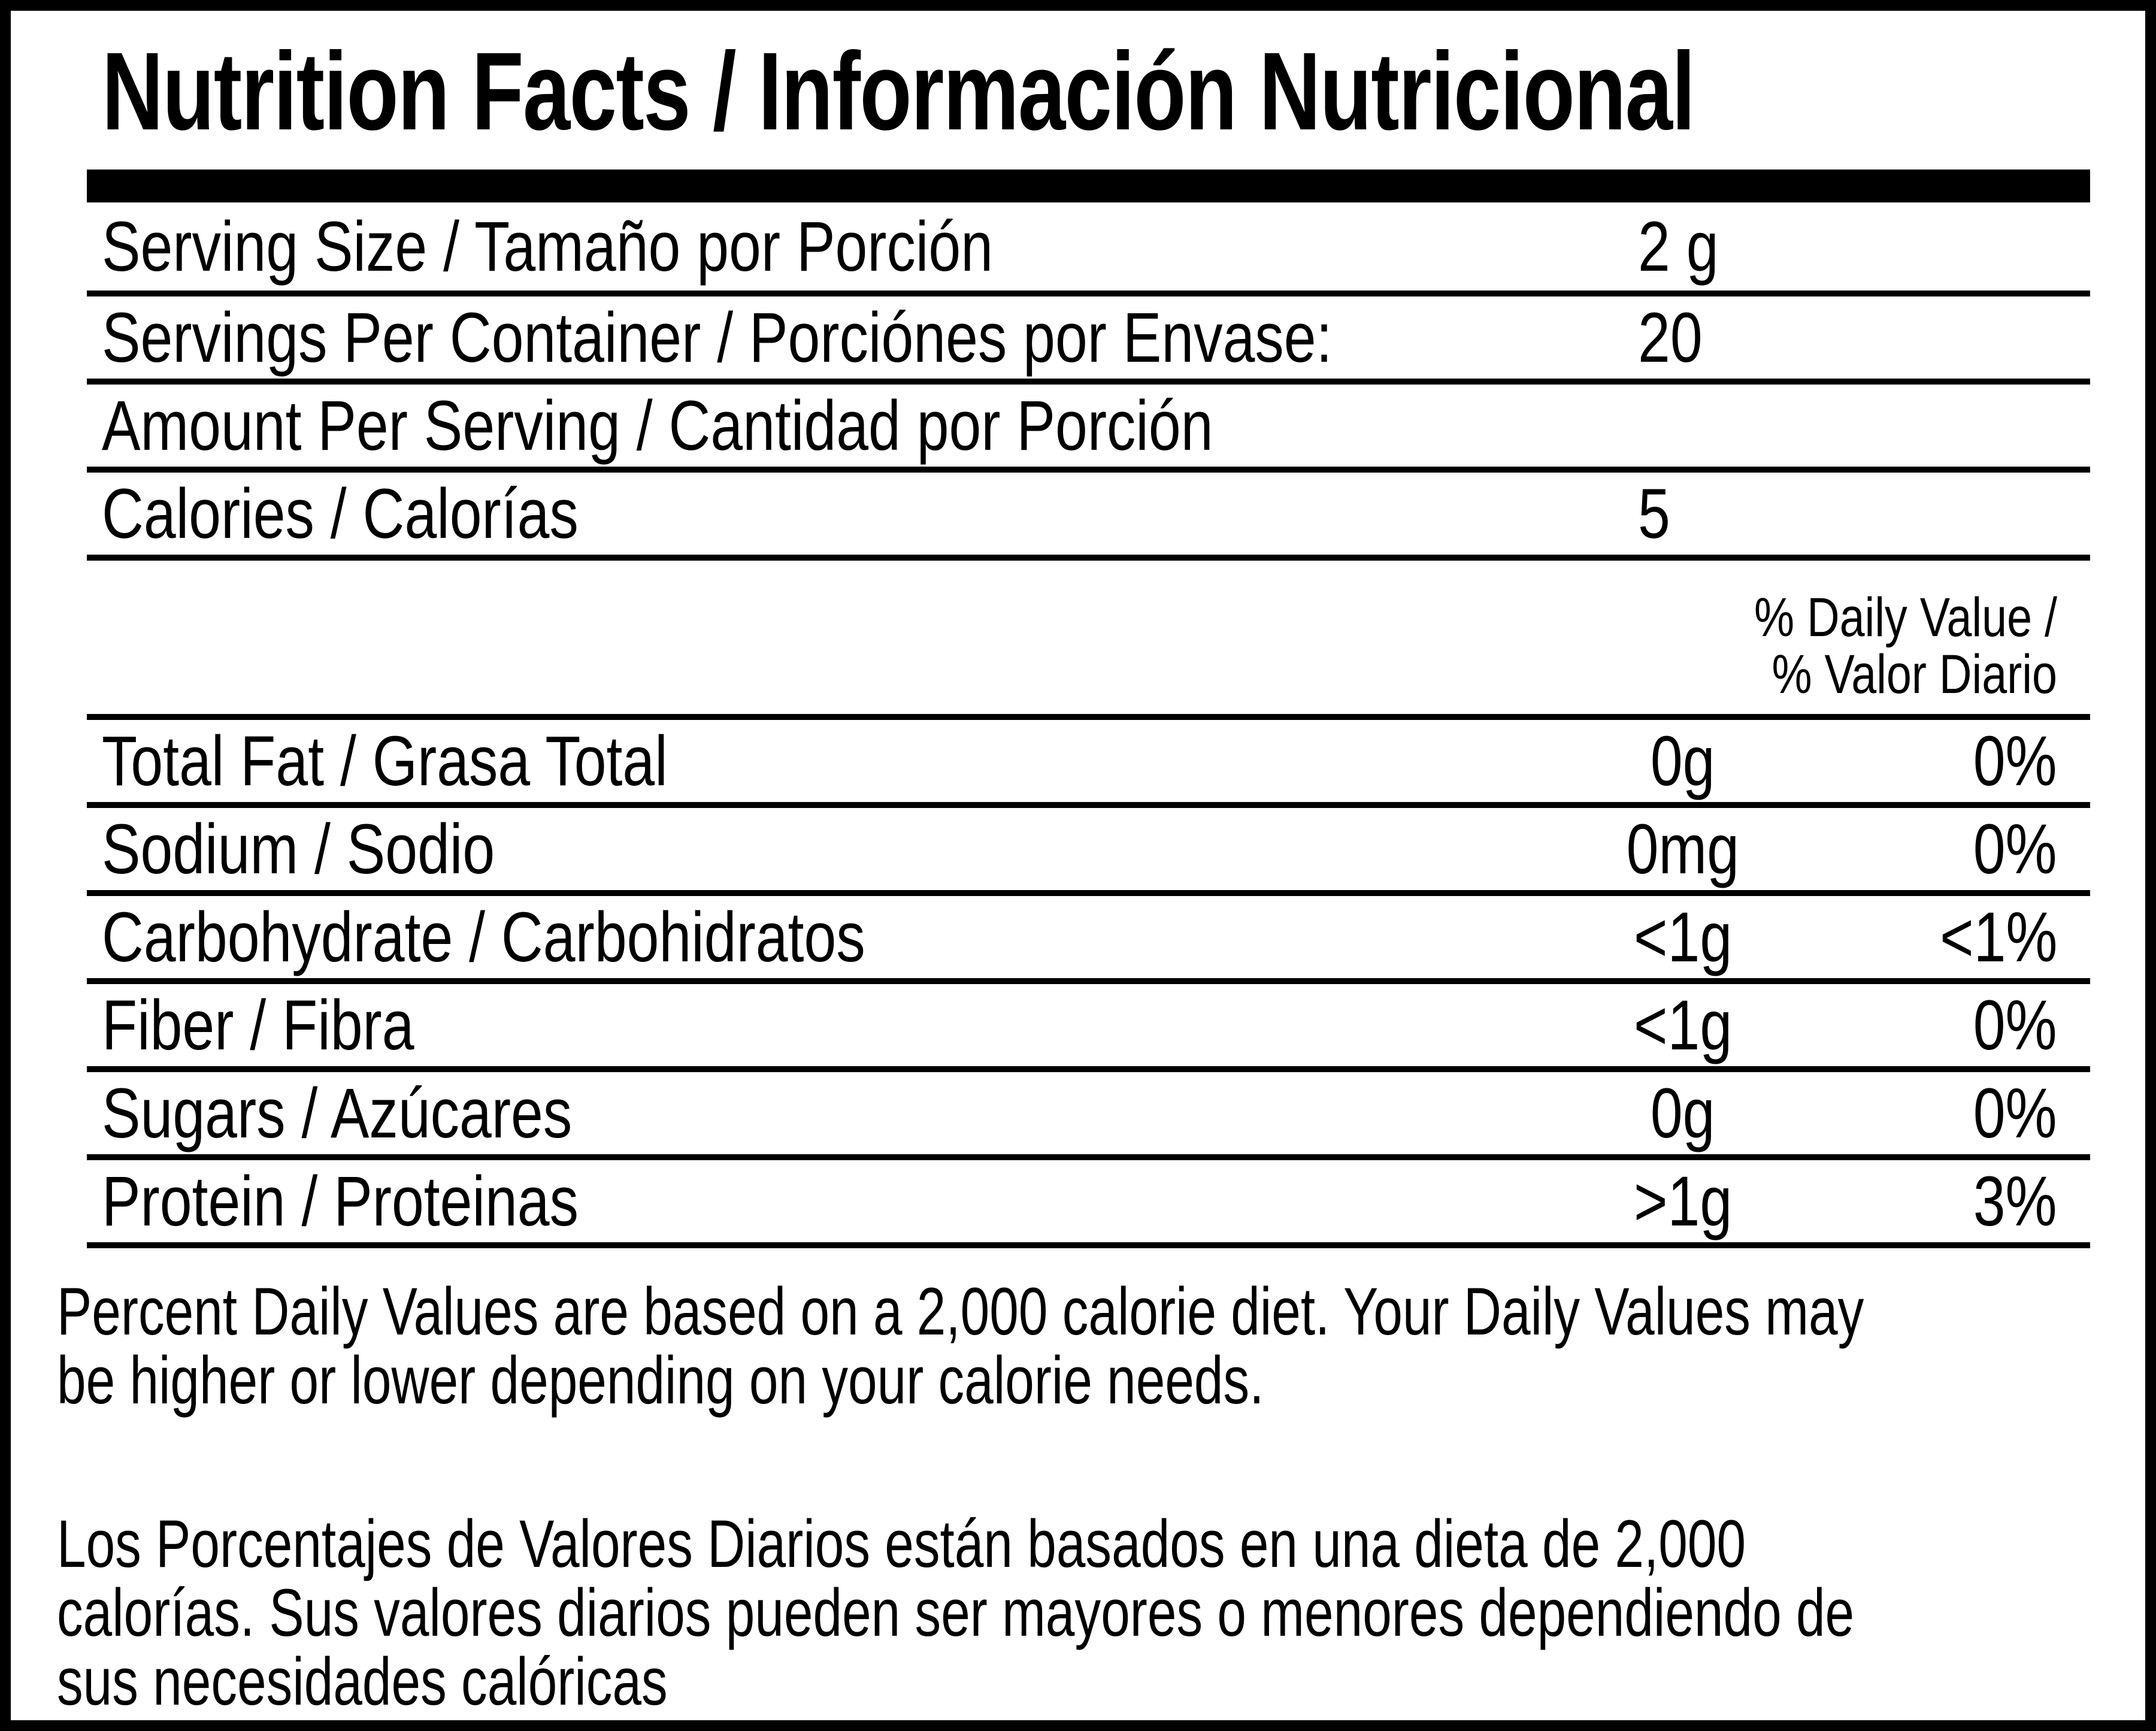 This screenshot has width=2156, height=1731. What do you see at coordinates (1088, 249) in the screenshot?
I see `table-row-serving-size: Serving Size / Tamaño por Porción 2 g` at bounding box center [1088, 249].